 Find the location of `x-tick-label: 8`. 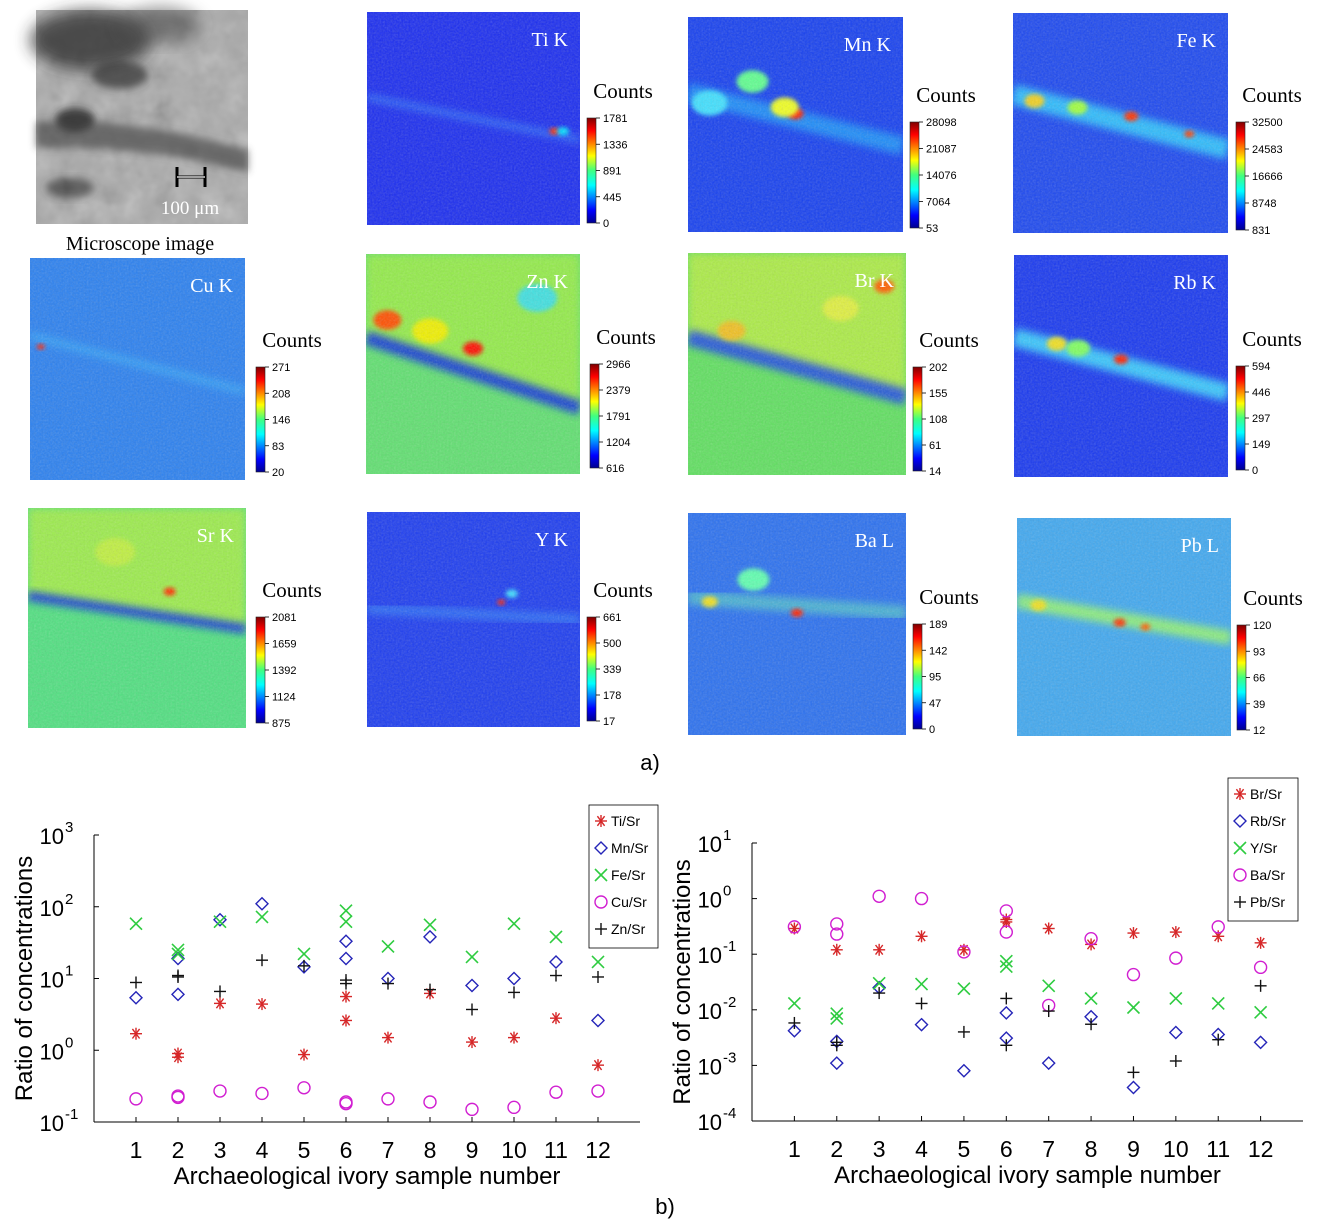

x-tick-label: 8 is located at coordinates (430, 1150).